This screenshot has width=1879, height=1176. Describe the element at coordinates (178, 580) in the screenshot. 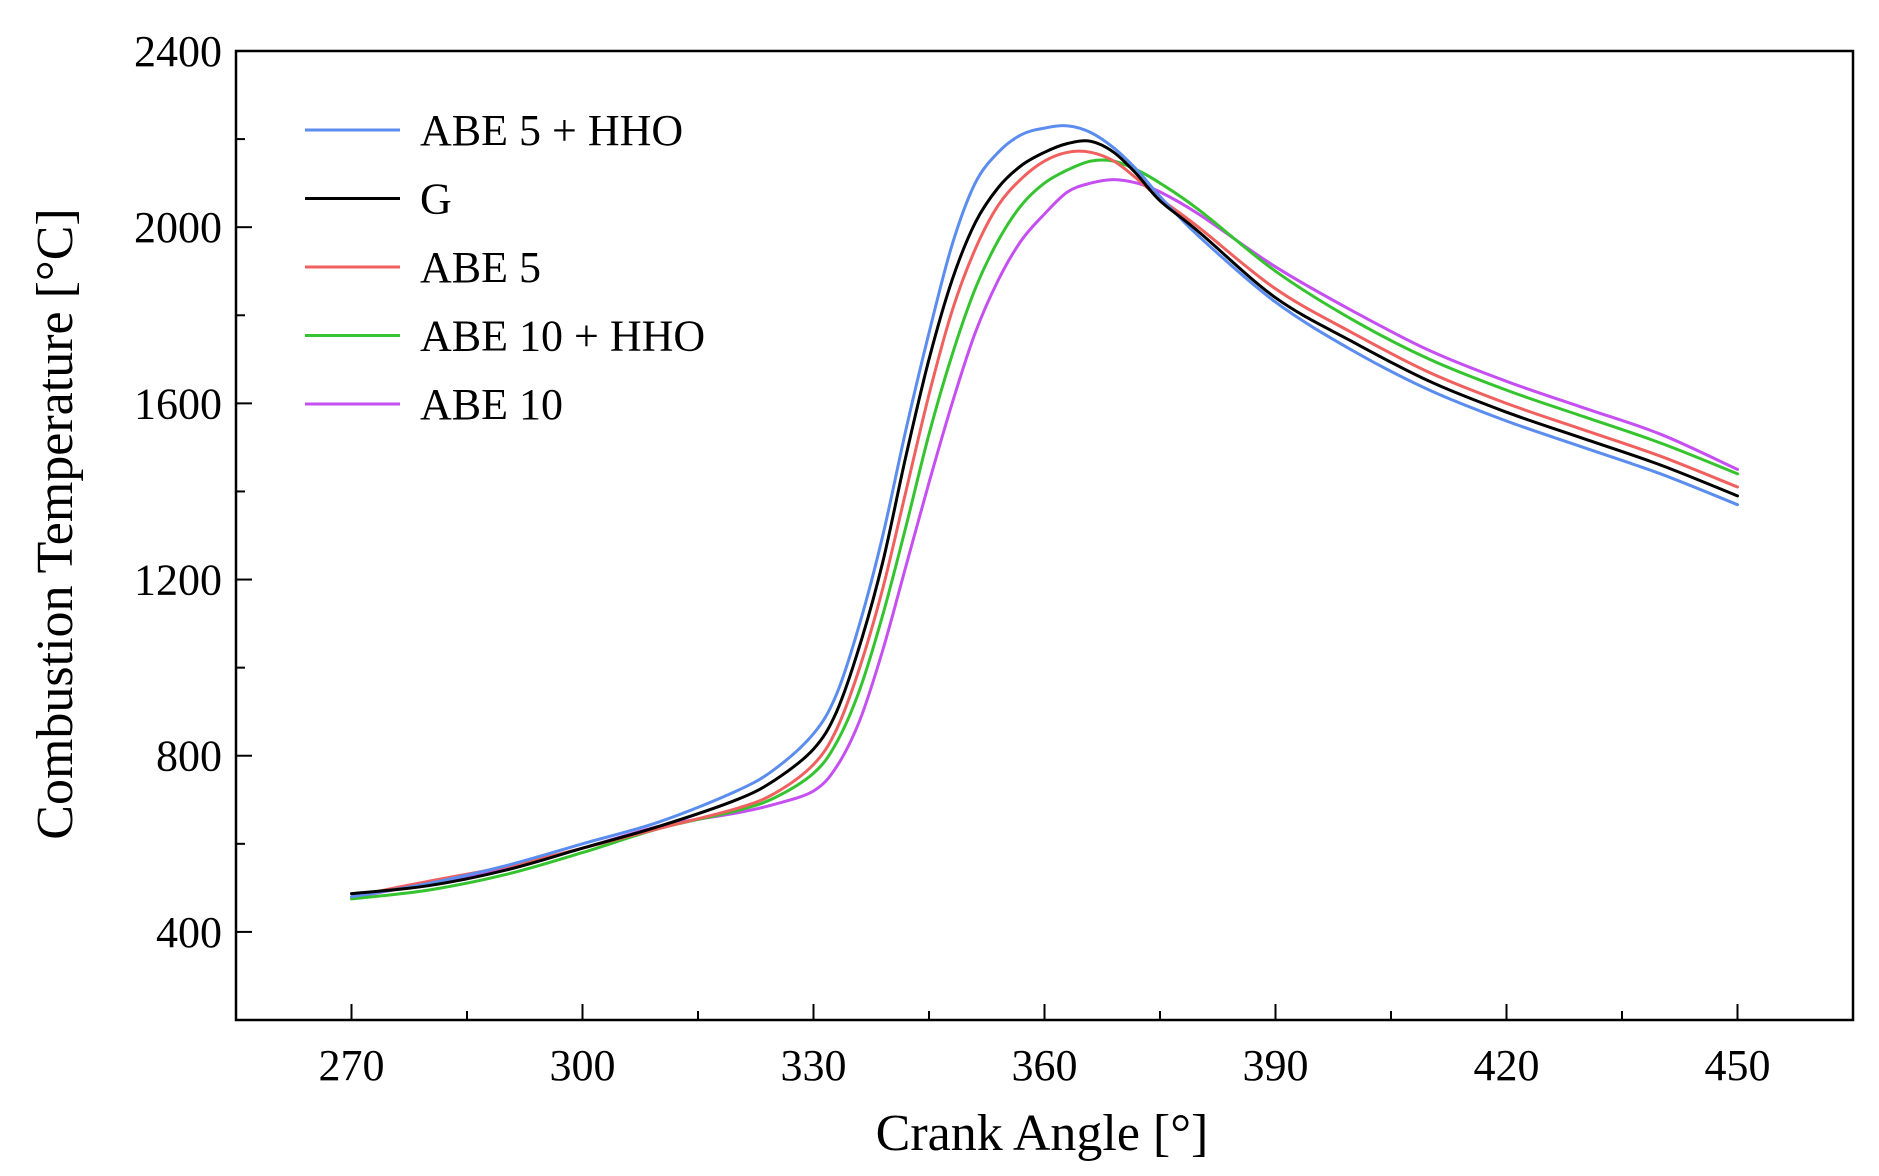

I see `y-tick-label: 1200` at that location.